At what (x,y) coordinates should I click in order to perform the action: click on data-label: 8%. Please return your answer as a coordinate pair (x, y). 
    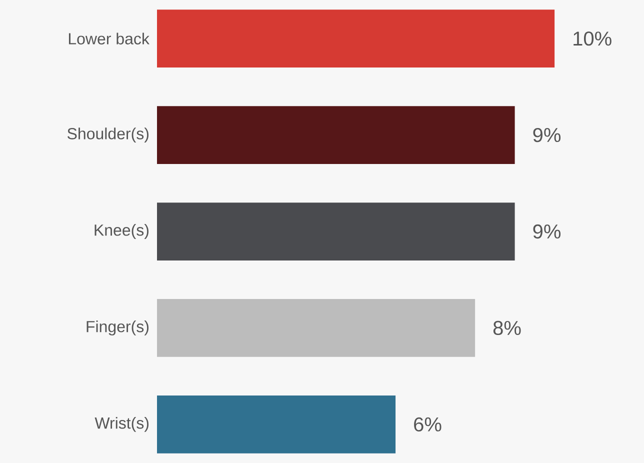
    Looking at the image, I should click on (507, 328).